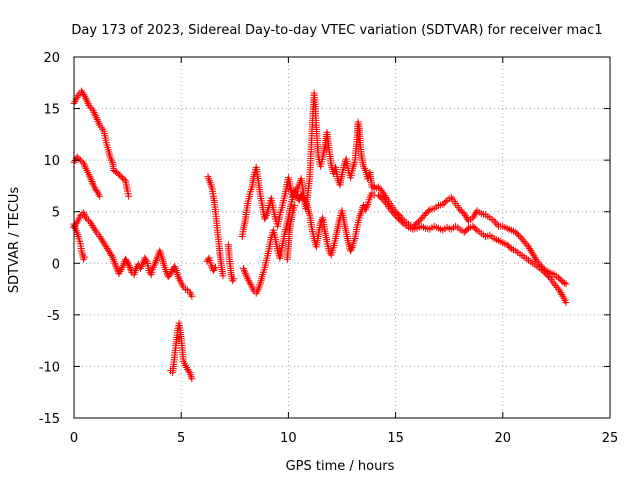 This screenshot has height=480, width=640. I want to click on y-tick-label: -15, so click(49, 419).